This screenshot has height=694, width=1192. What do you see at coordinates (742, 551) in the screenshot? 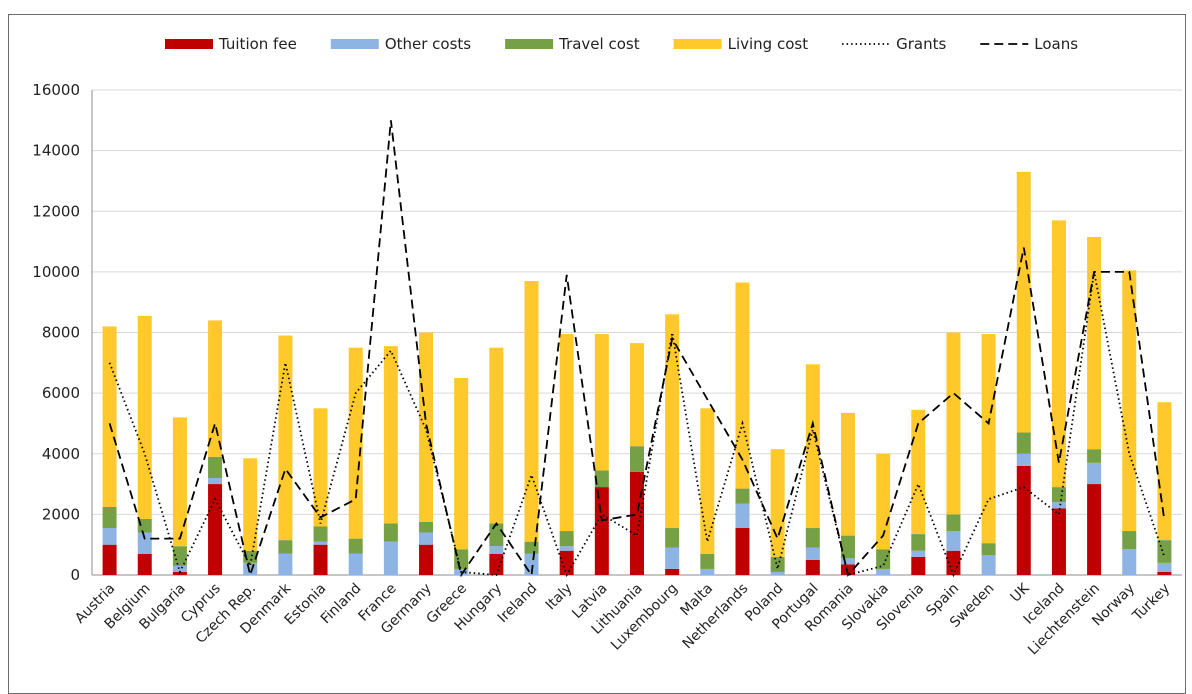
I see `bar-tuition-fee-netherlands` at bounding box center [742, 551].